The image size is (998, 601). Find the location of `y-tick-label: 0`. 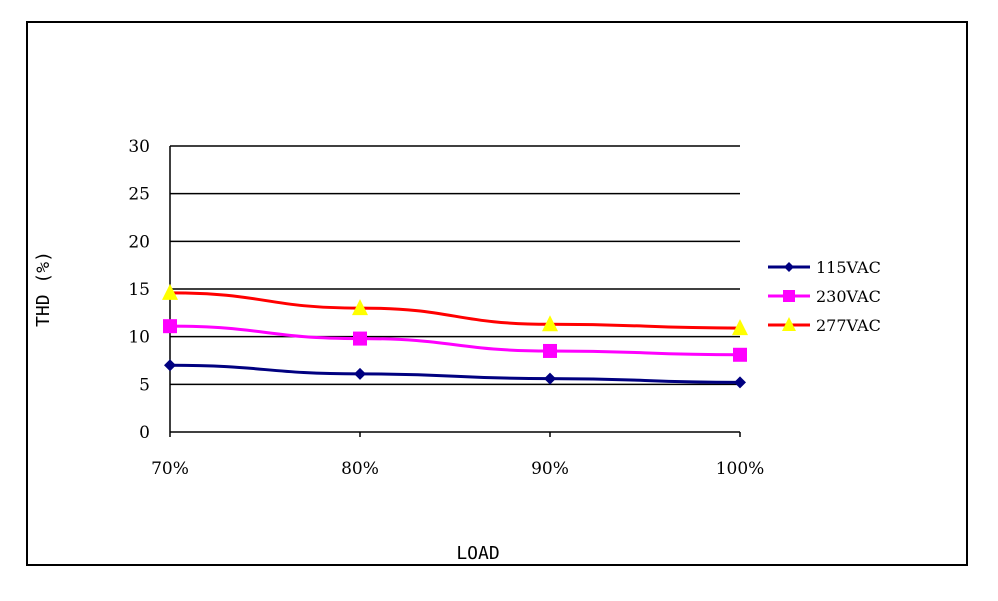

y-tick-label: 0 is located at coordinates (144, 433).